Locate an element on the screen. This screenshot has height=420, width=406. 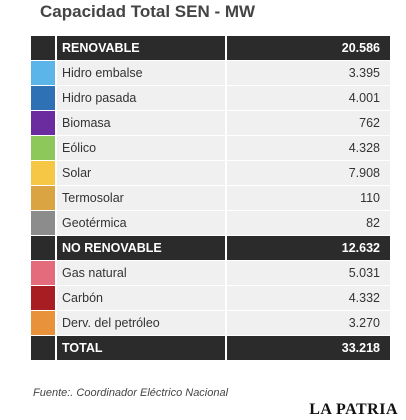
row-label: NO RENOVABLE is located at coordinates (141, 248).